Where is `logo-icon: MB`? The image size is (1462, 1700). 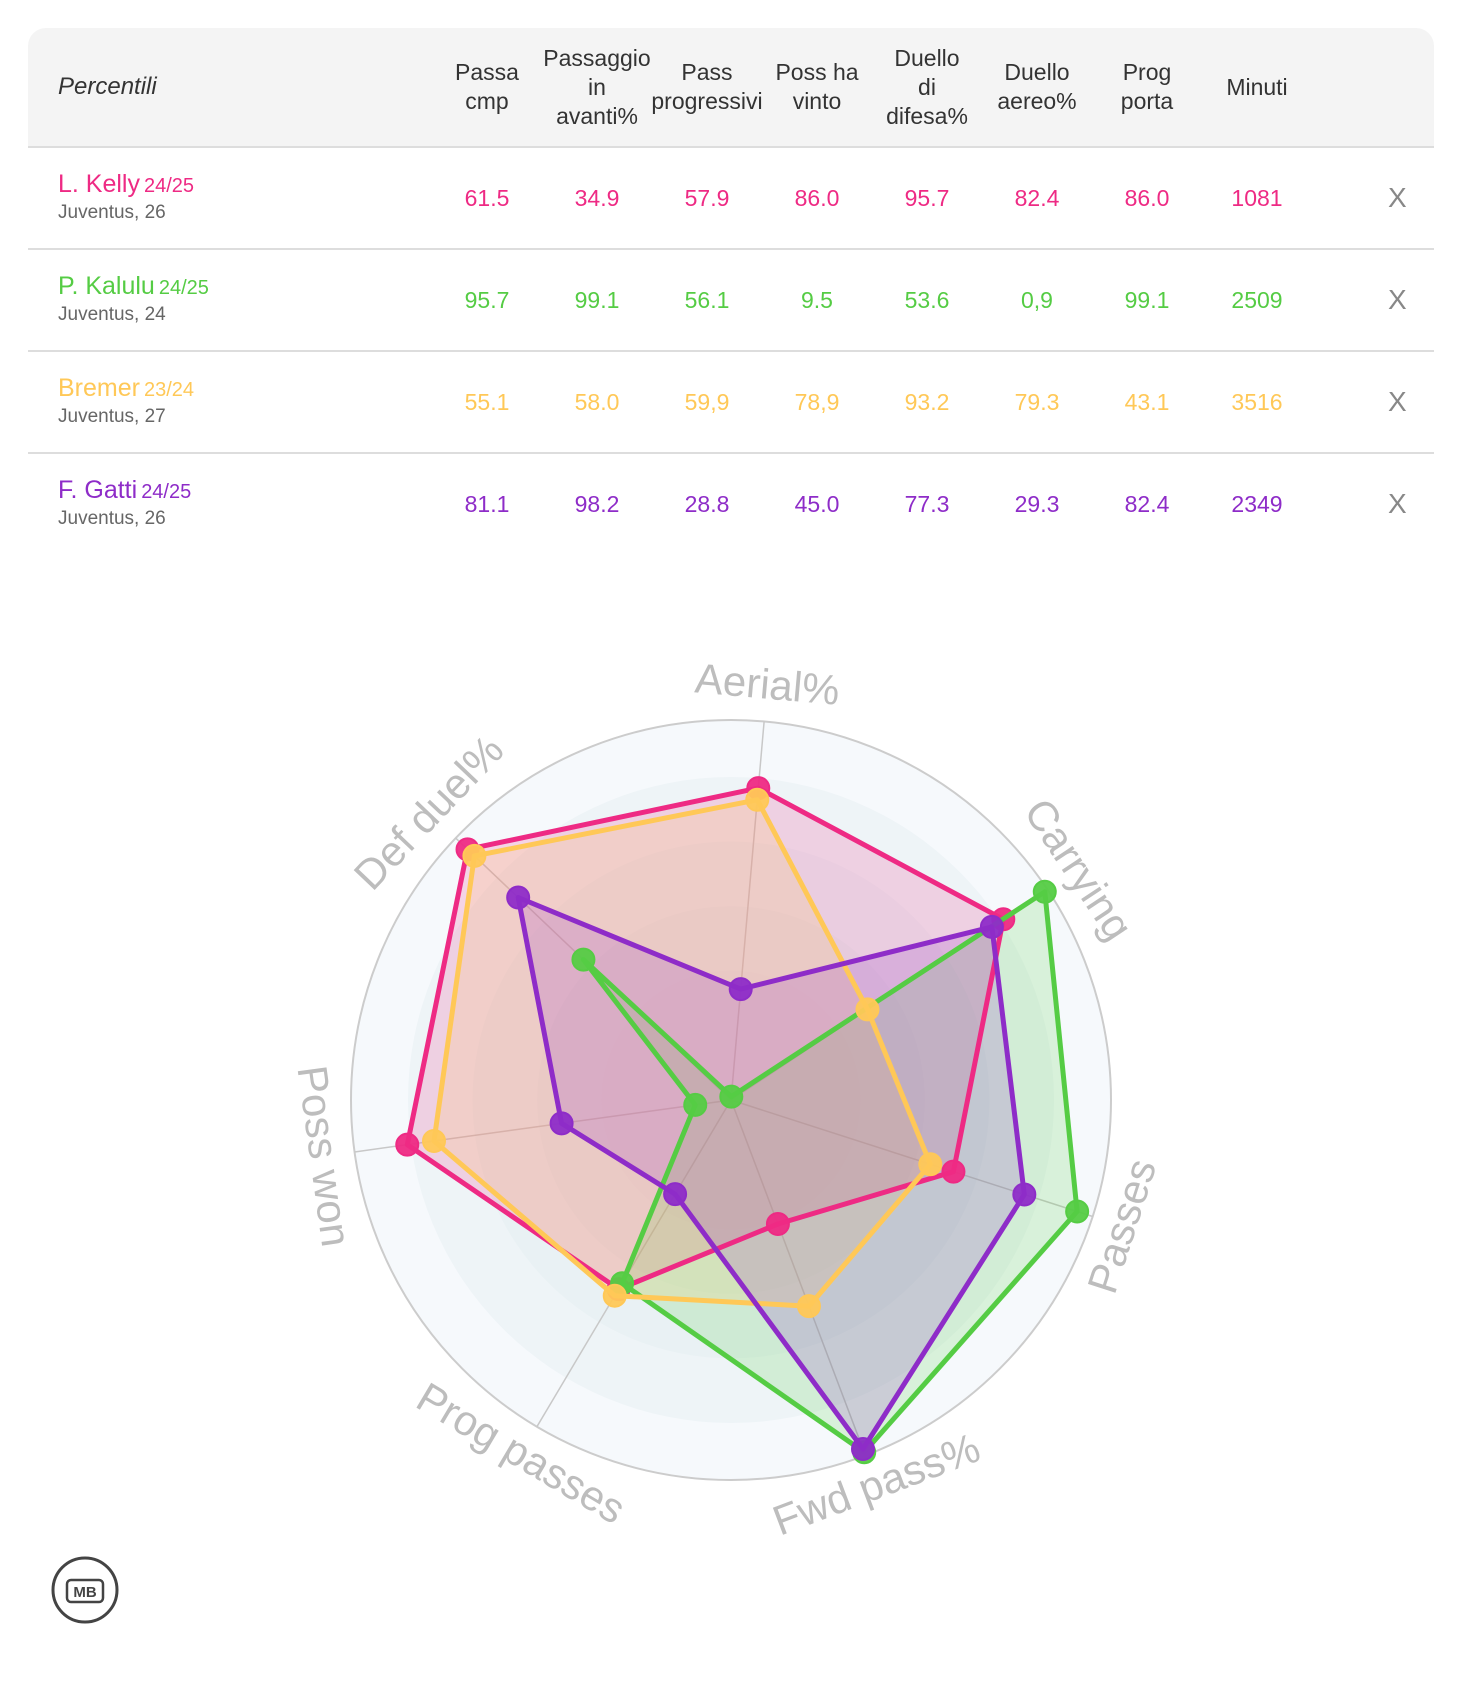 logo-icon: MB is located at coordinates (85, 1590).